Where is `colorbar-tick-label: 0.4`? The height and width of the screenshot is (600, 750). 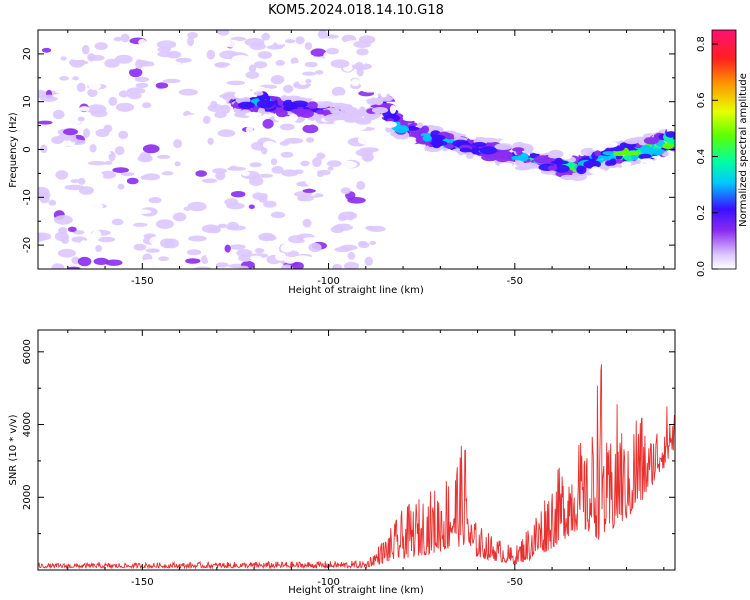 colorbar-tick-label: 0.4 is located at coordinates (701, 157).